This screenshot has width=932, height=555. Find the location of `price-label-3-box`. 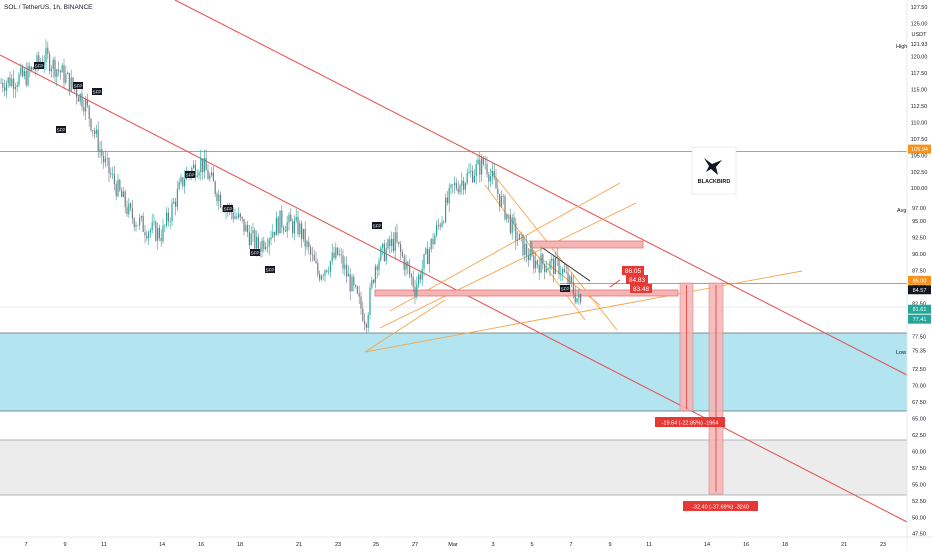

price-label-3-box is located at coordinates (641, 288).